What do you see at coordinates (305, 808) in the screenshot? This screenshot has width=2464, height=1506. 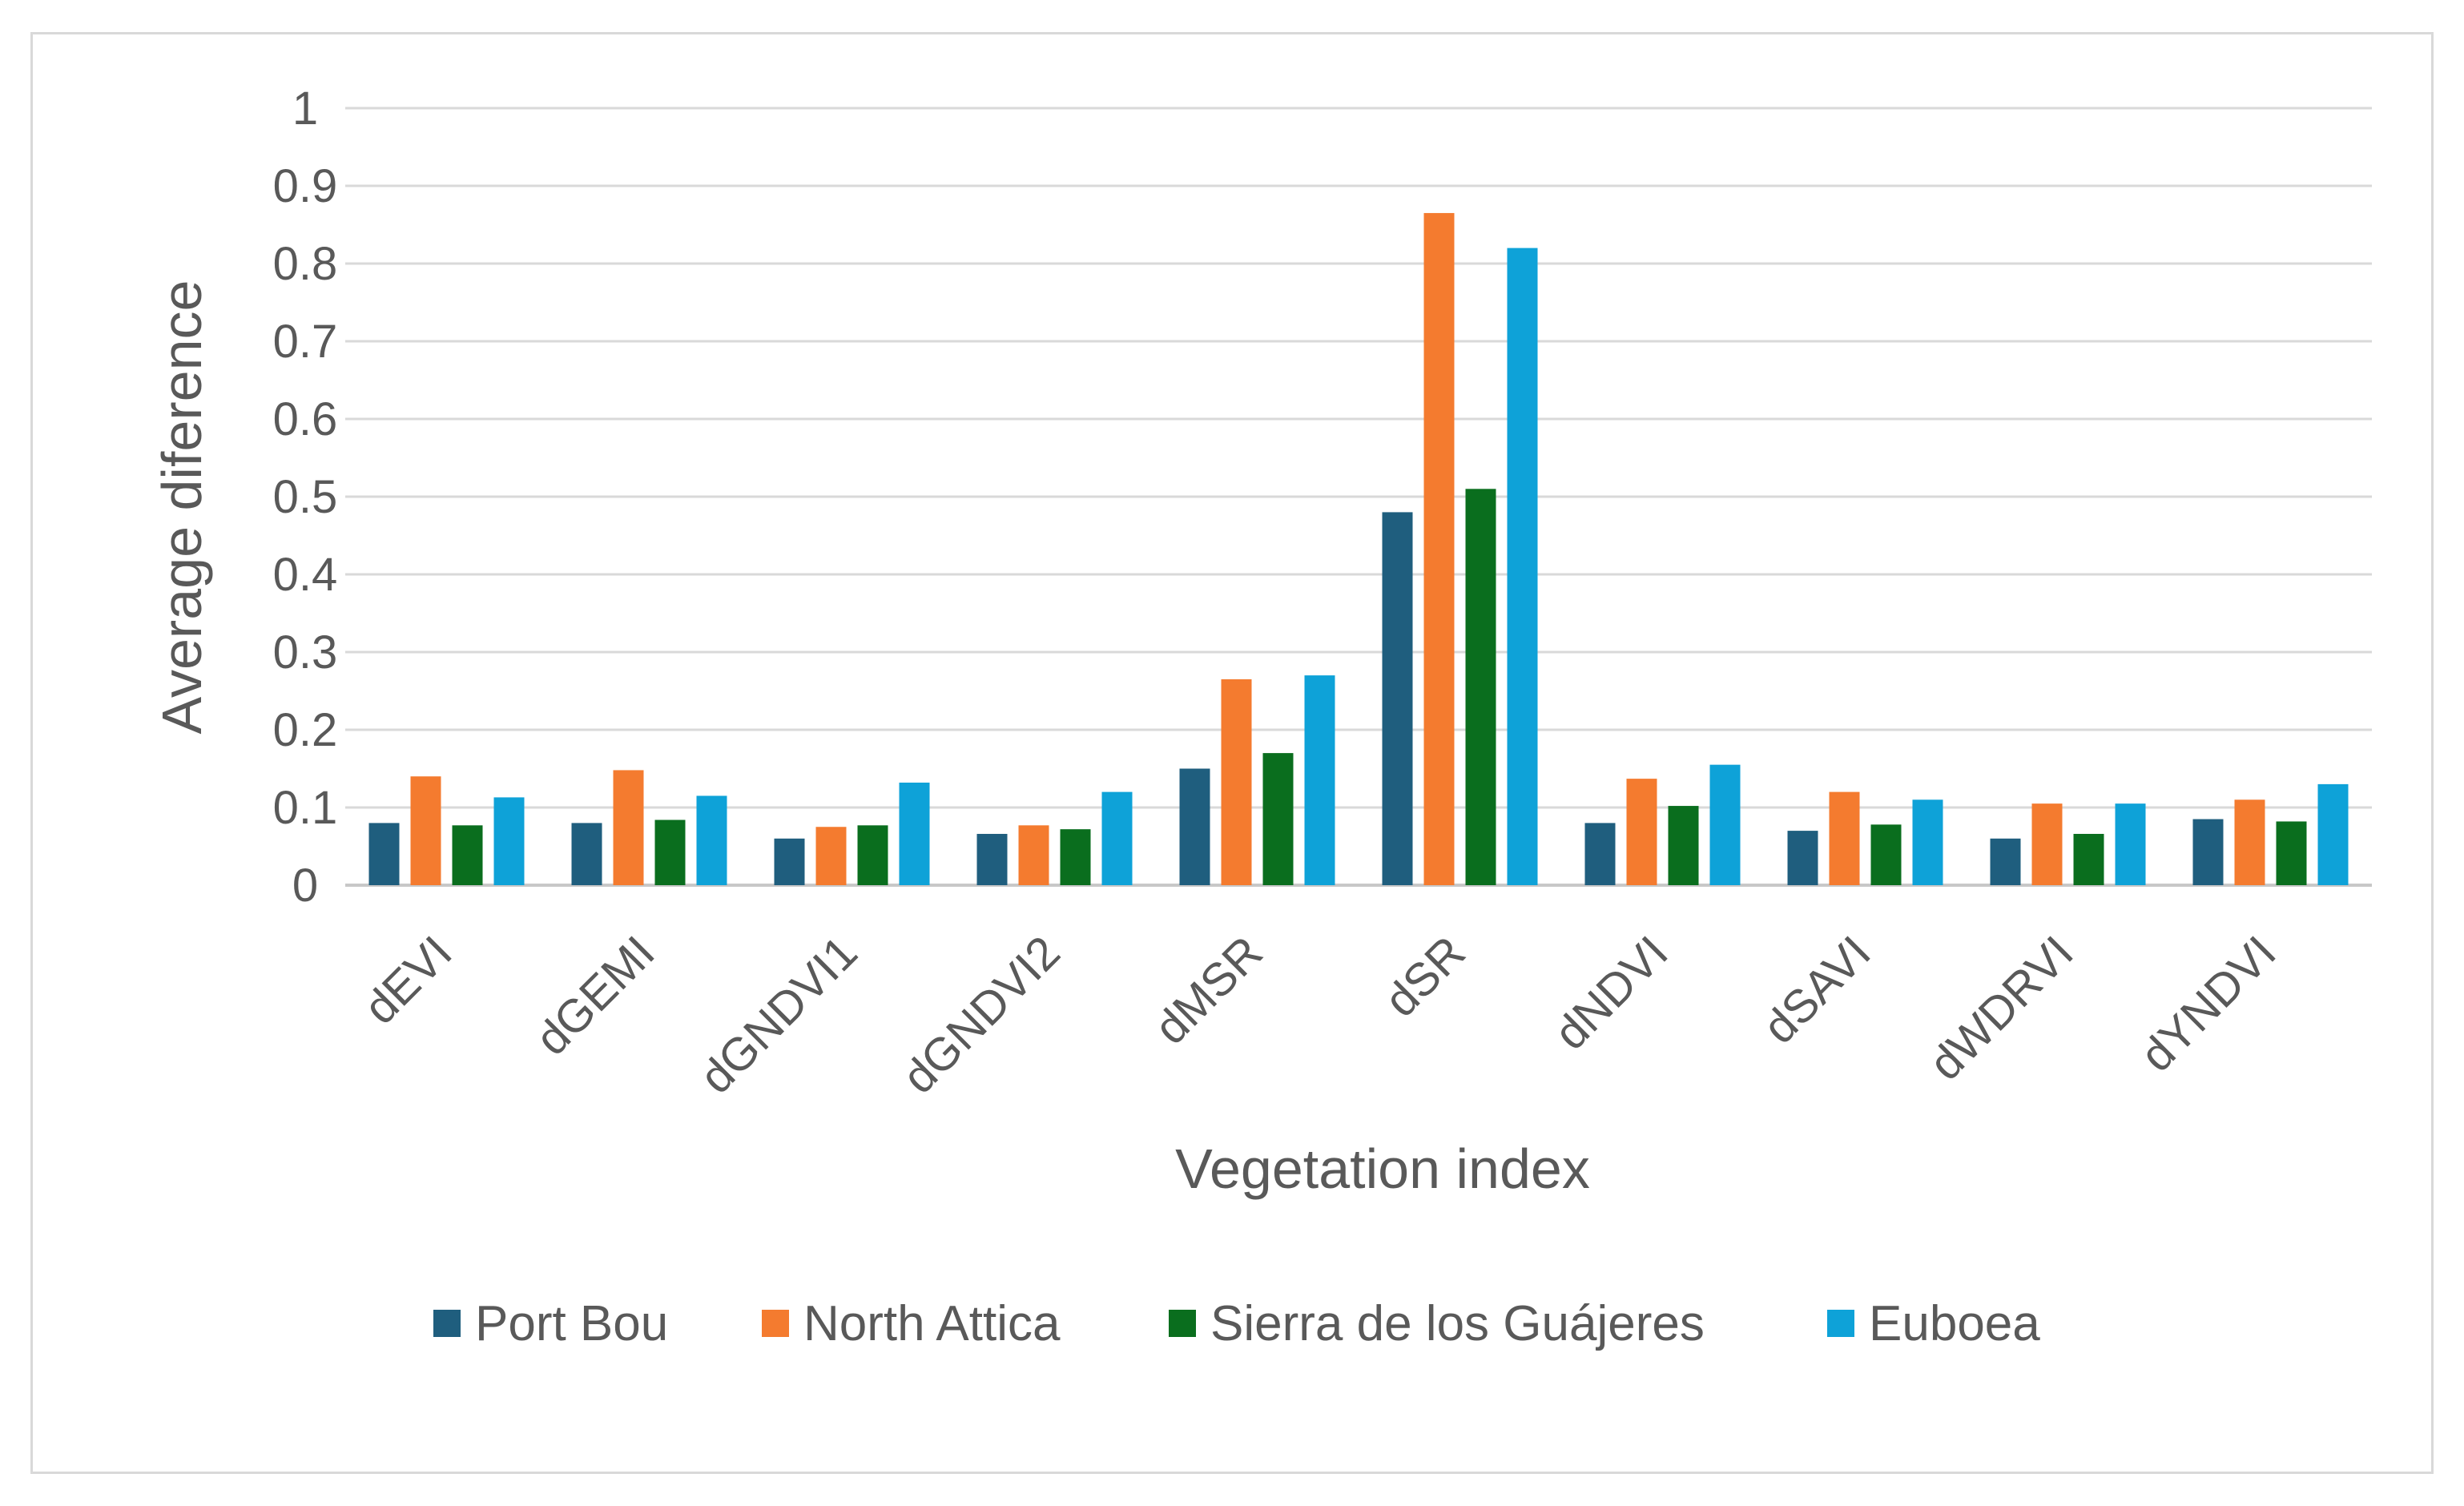 I see `y-tick-label: 0.1` at bounding box center [305, 808].